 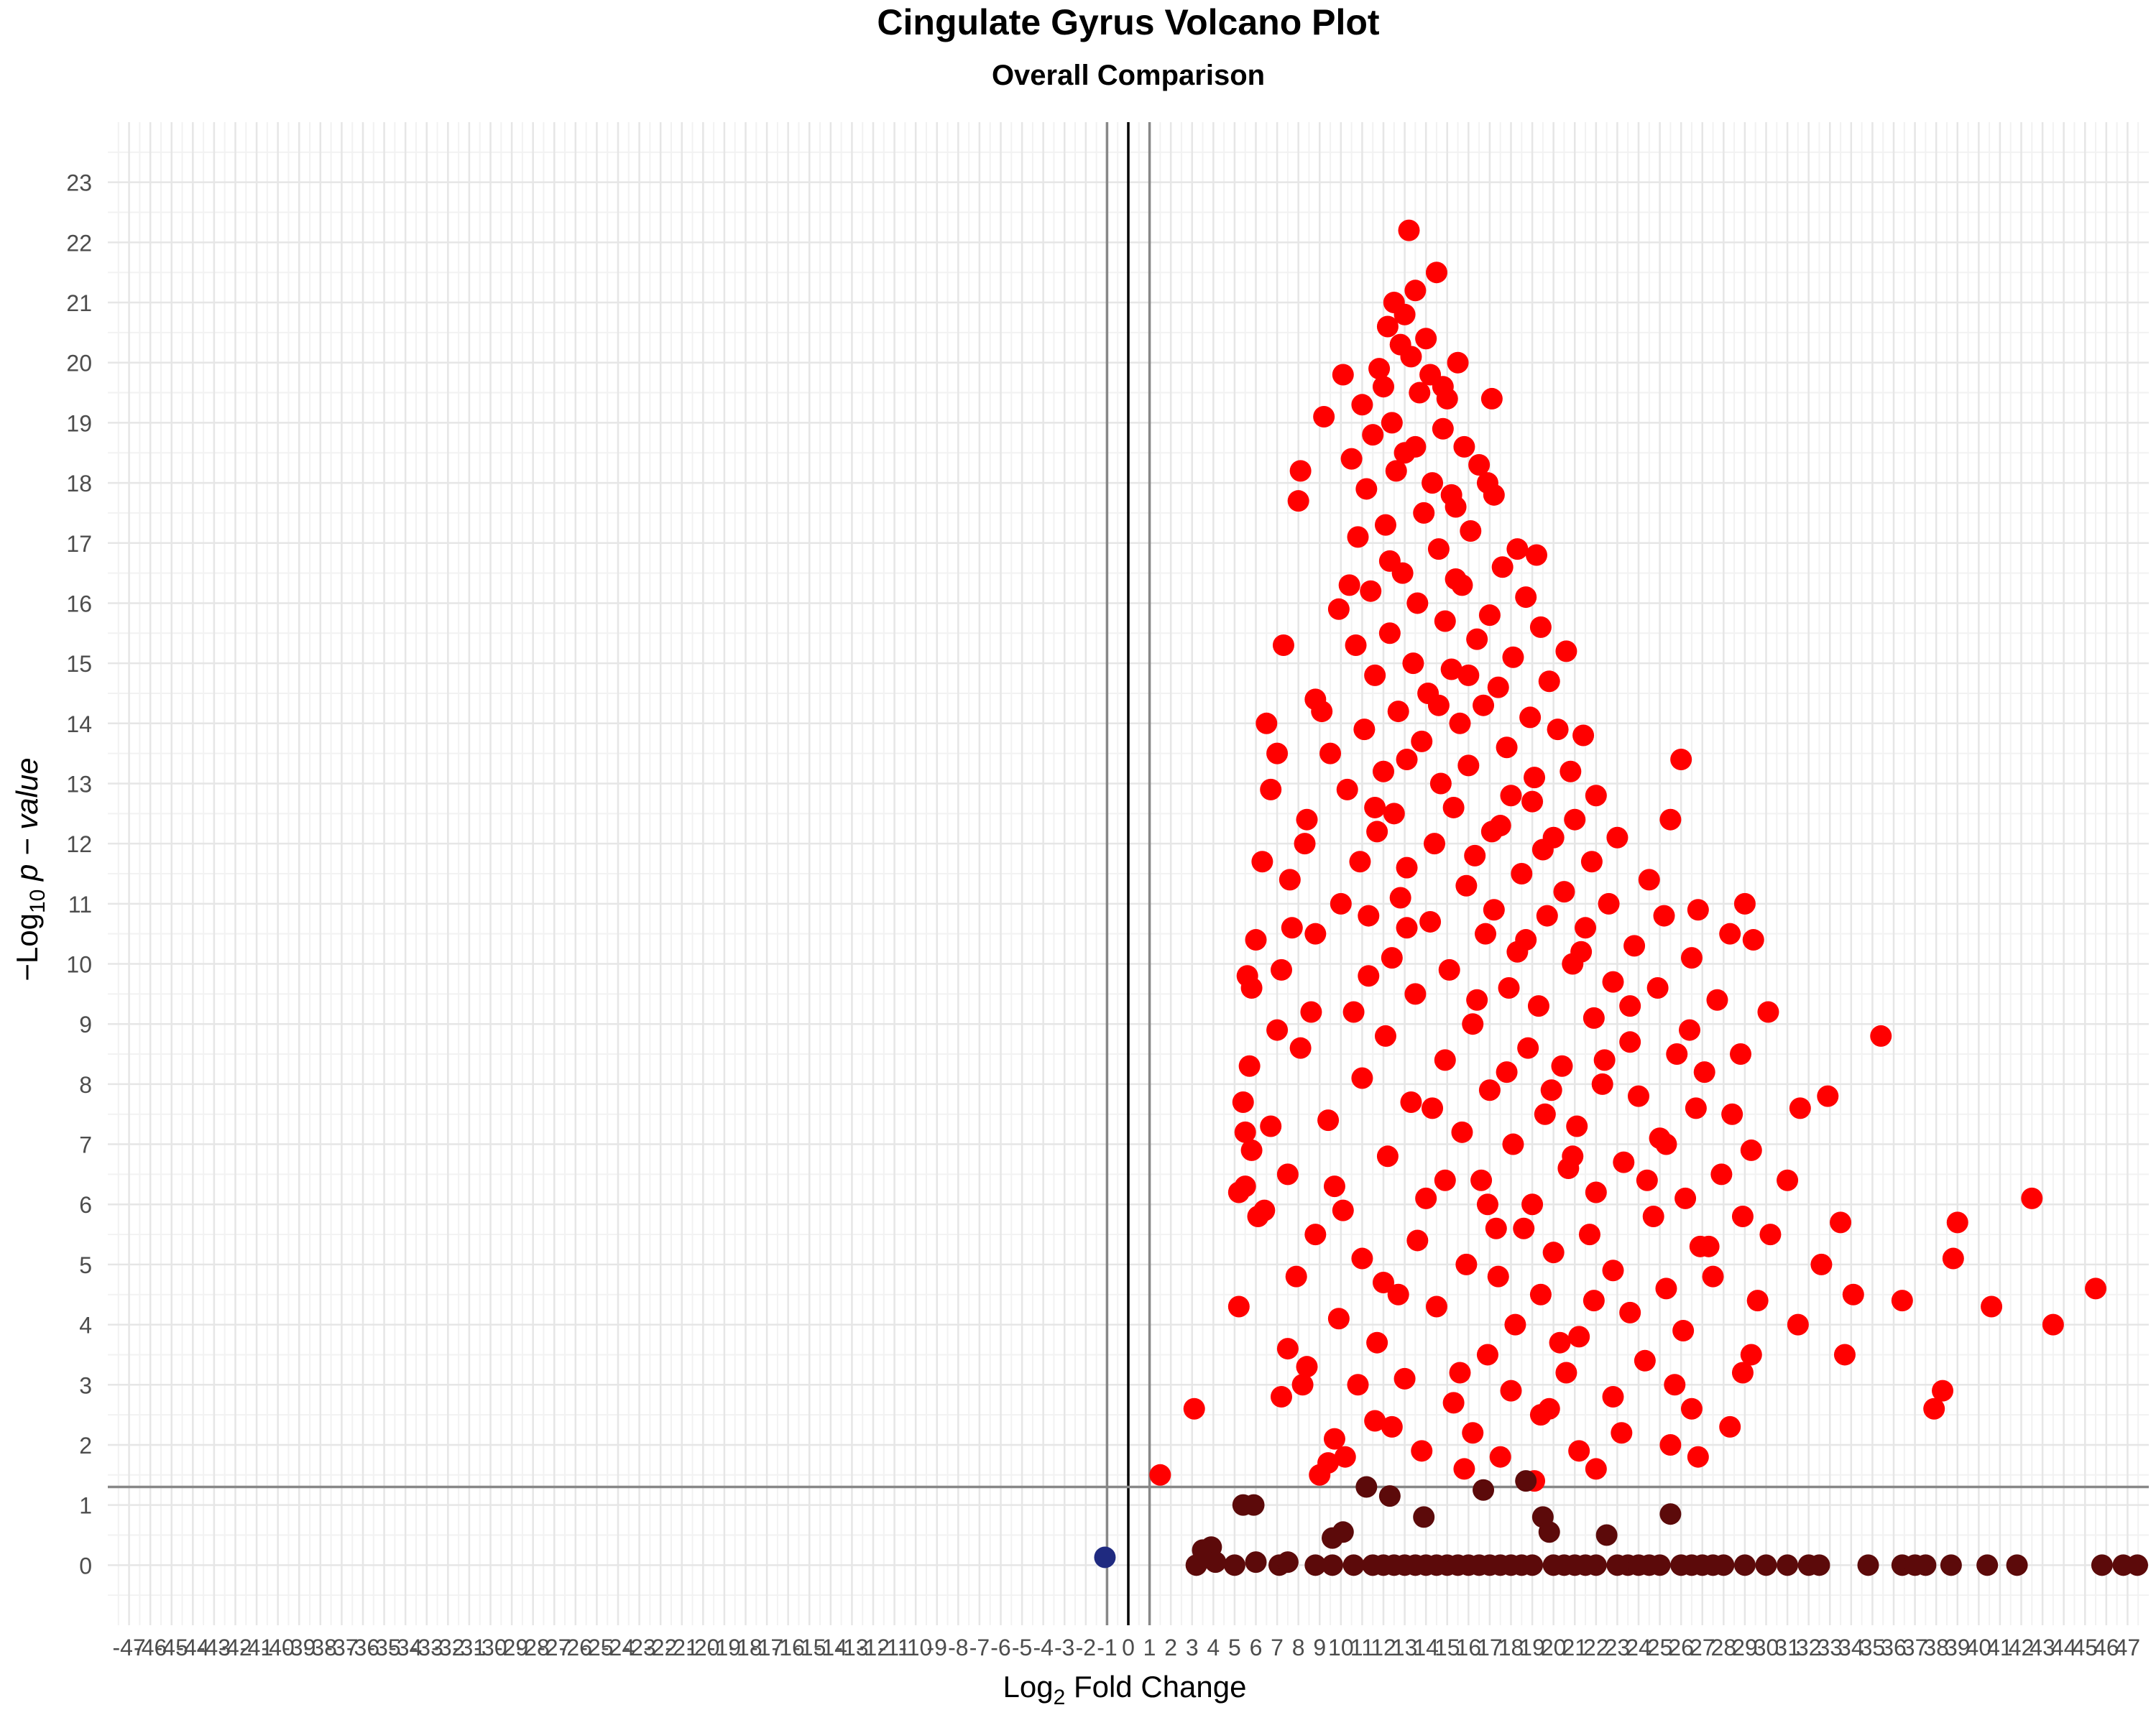 I want to click on y-tick-label: 21, so click(x=79, y=303).